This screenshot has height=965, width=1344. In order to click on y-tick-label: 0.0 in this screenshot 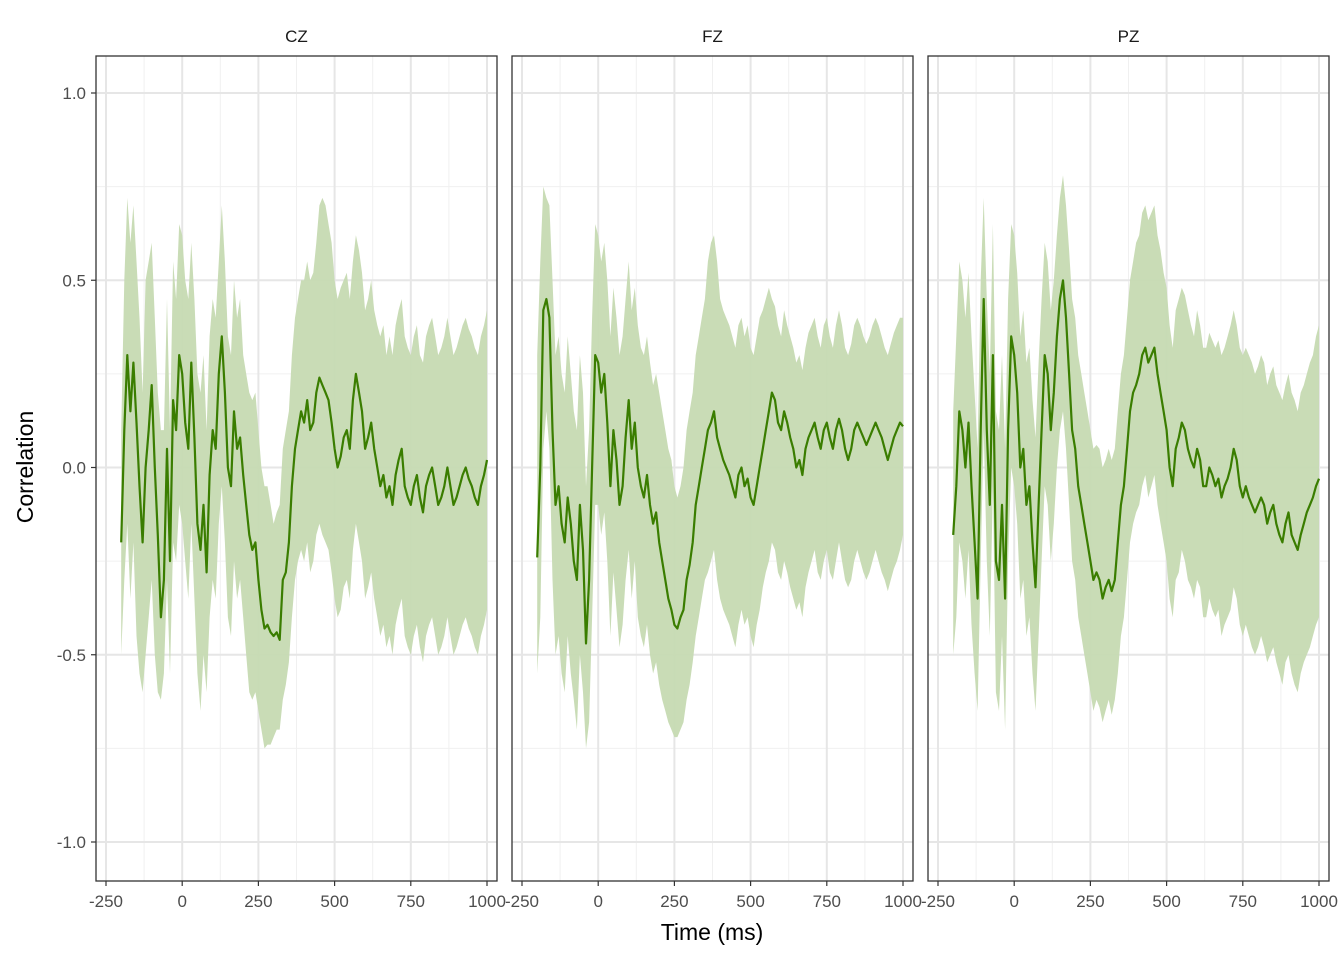, I will do `click(74, 468)`.